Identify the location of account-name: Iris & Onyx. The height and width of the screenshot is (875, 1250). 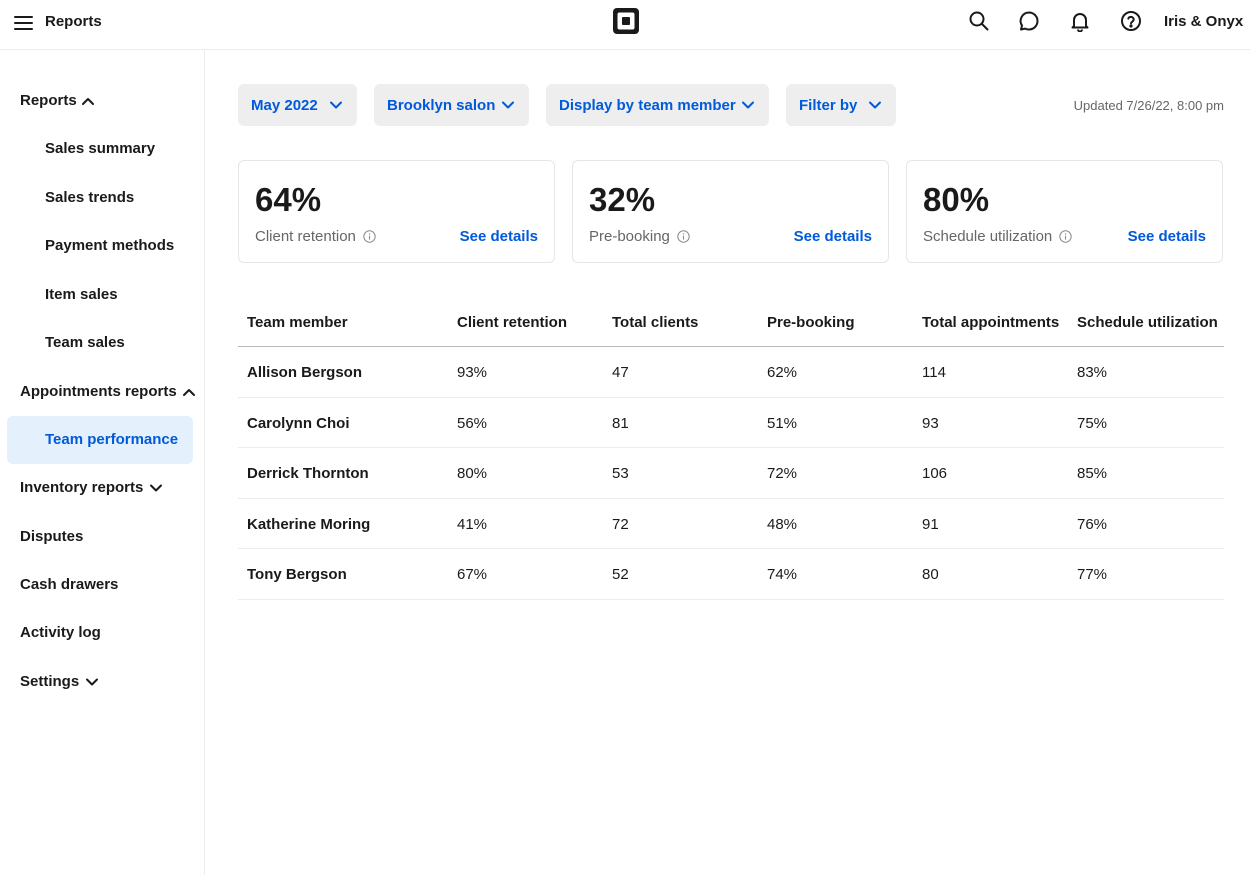
(1204, 21).